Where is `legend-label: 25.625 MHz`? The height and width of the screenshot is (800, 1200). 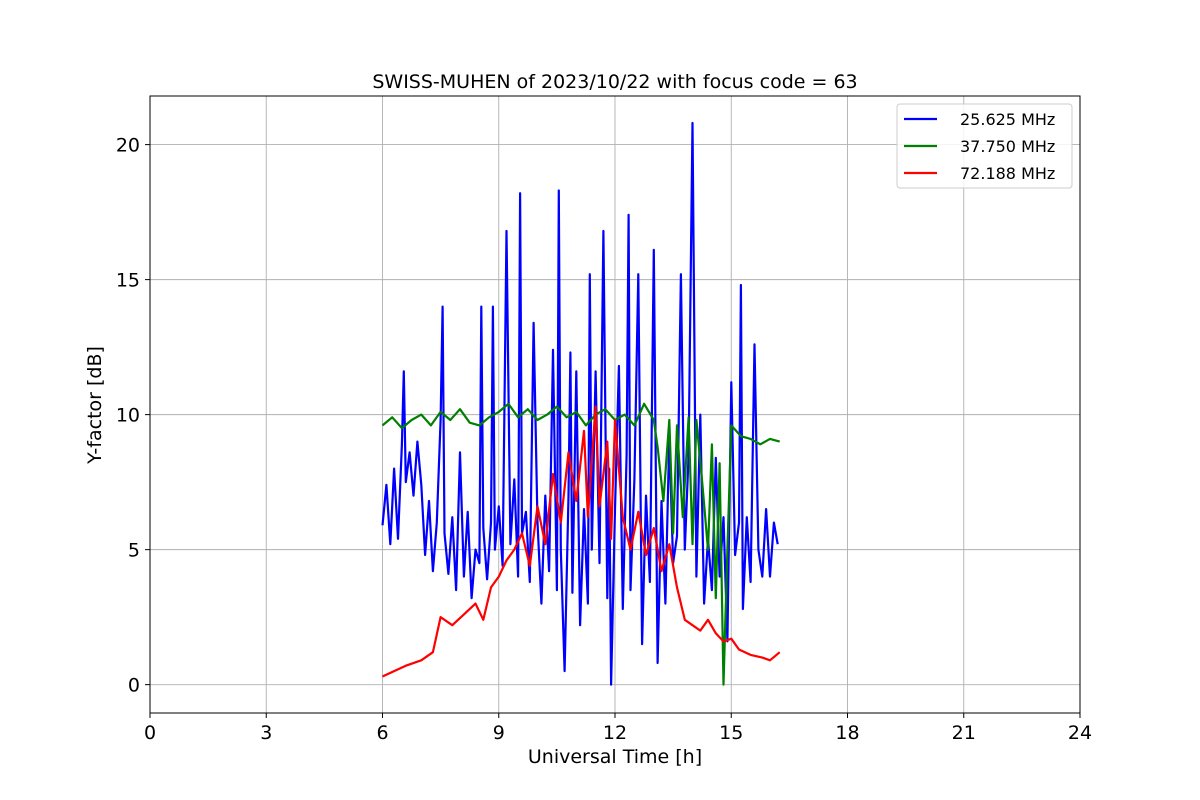 legend-label: 25.625 MHz is located at coordinates (1007, 119).